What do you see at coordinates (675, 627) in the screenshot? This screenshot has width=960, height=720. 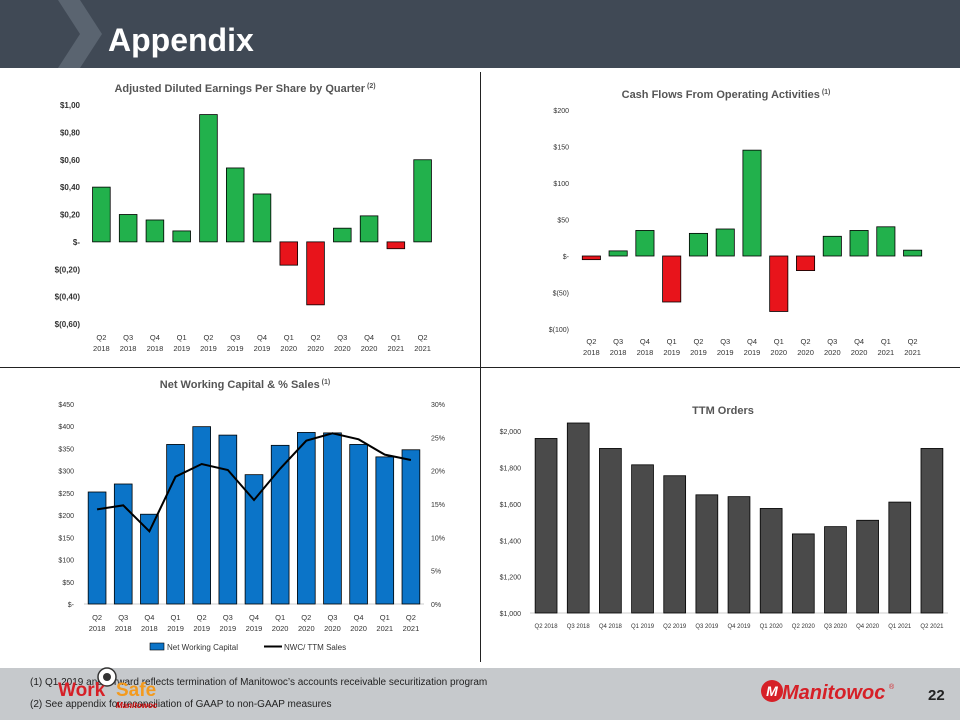 I see `ttm-xtick-label: Q2 2019` at bounding box center [675, 627].